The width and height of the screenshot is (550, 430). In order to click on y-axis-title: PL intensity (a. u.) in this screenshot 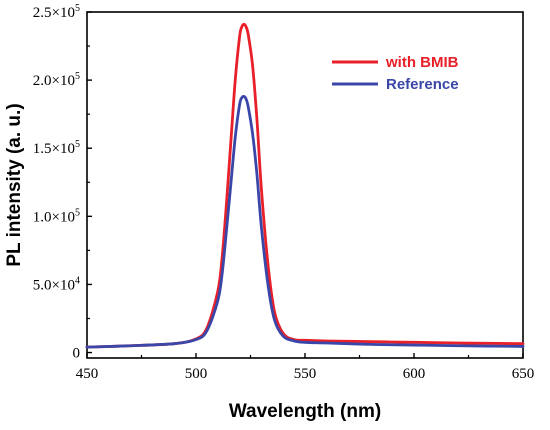, I will do `click(14, 184)`.